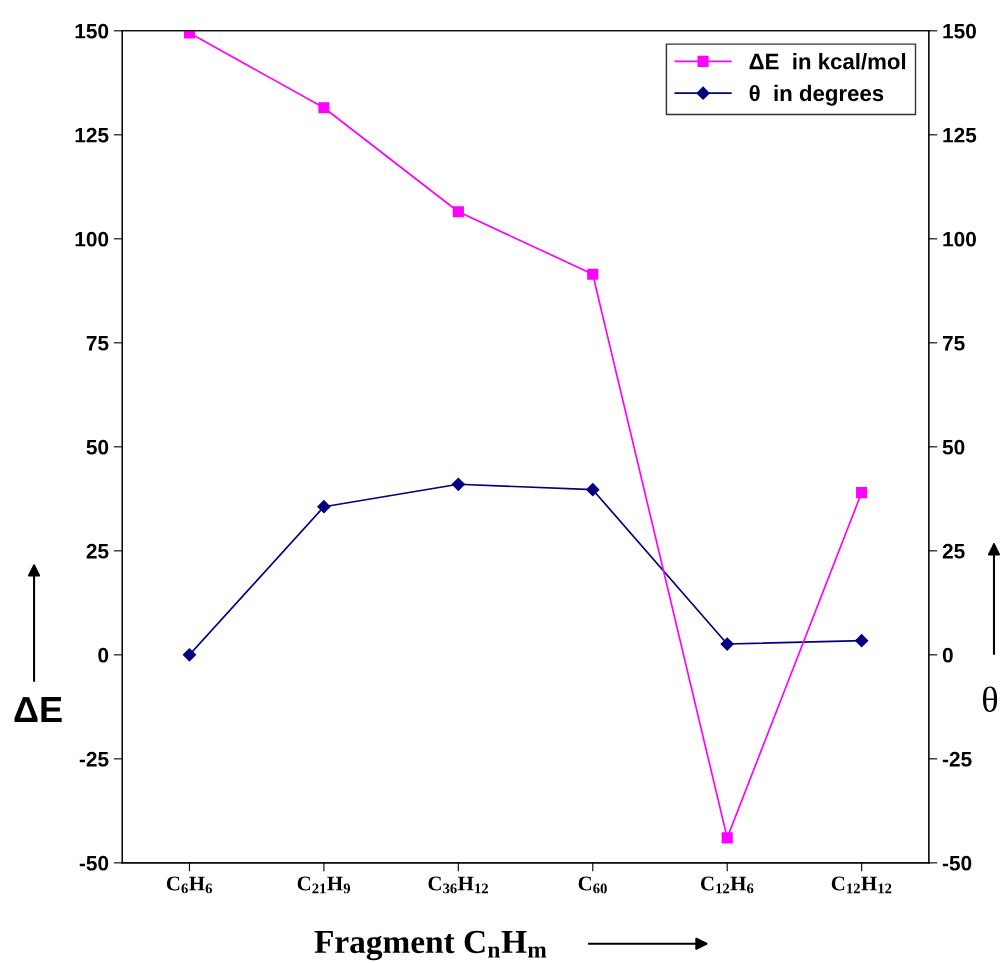 Image resolution: width=1002 pixels, height=963 pixels. I want to click on y2-tick-label: 50, so click(953, 447).